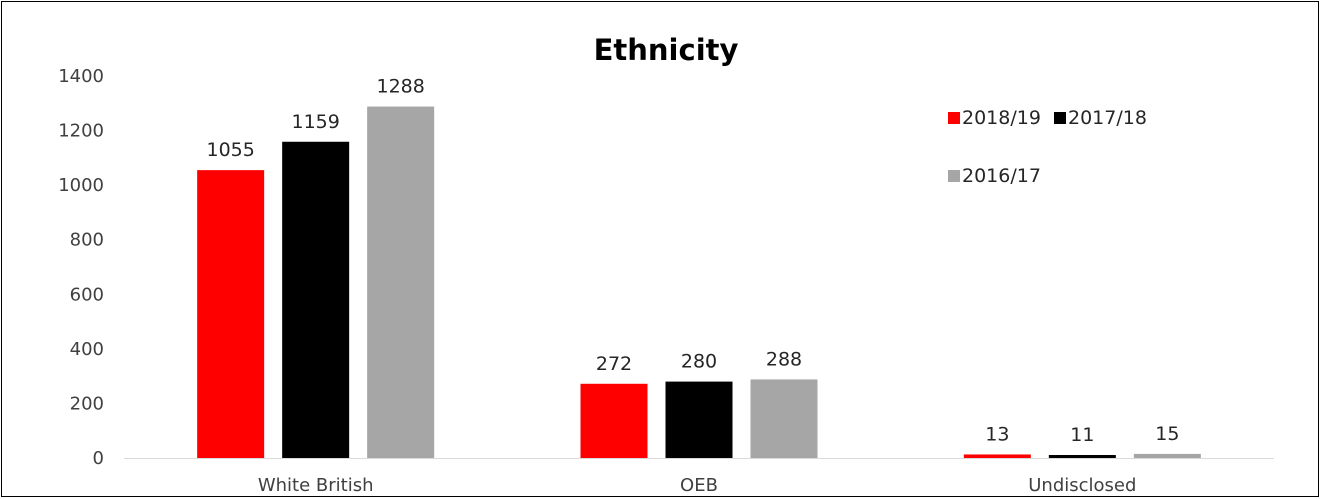 This screenshot has height=499, width=1322. I want to click on y-tick-label-600: 600, so click(87, 294).